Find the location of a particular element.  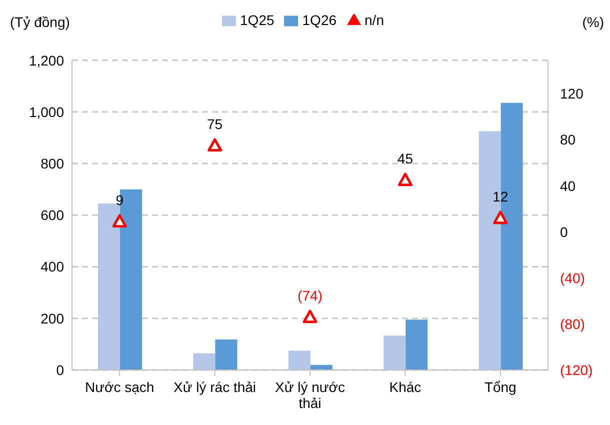

y2-tick-label: 120 is located at coordinates (572, 94).